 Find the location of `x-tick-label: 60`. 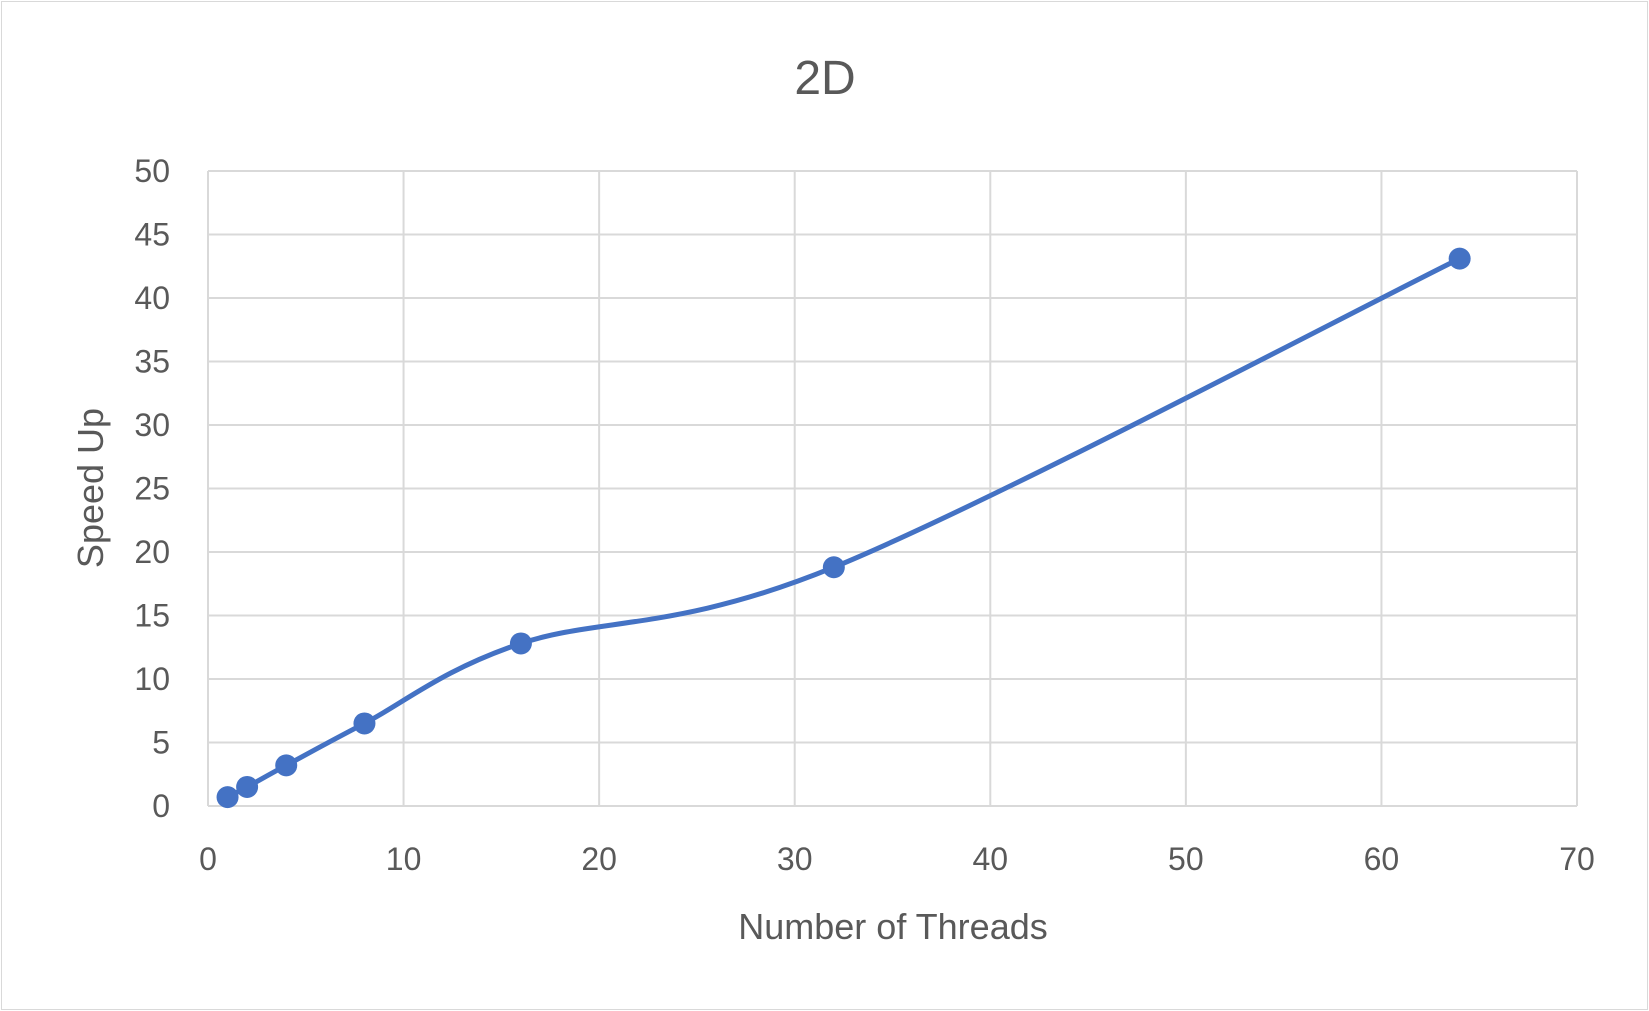

x-tick-label: 60 is located at coordinates (1382, 859).